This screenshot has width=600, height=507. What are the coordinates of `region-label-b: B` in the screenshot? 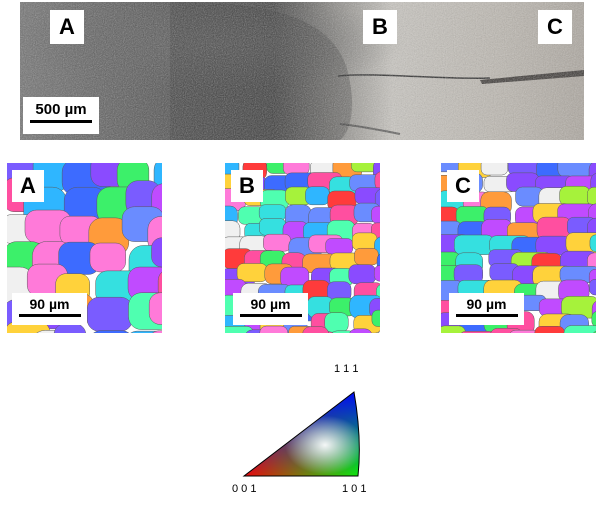 It's located at (380, 27).